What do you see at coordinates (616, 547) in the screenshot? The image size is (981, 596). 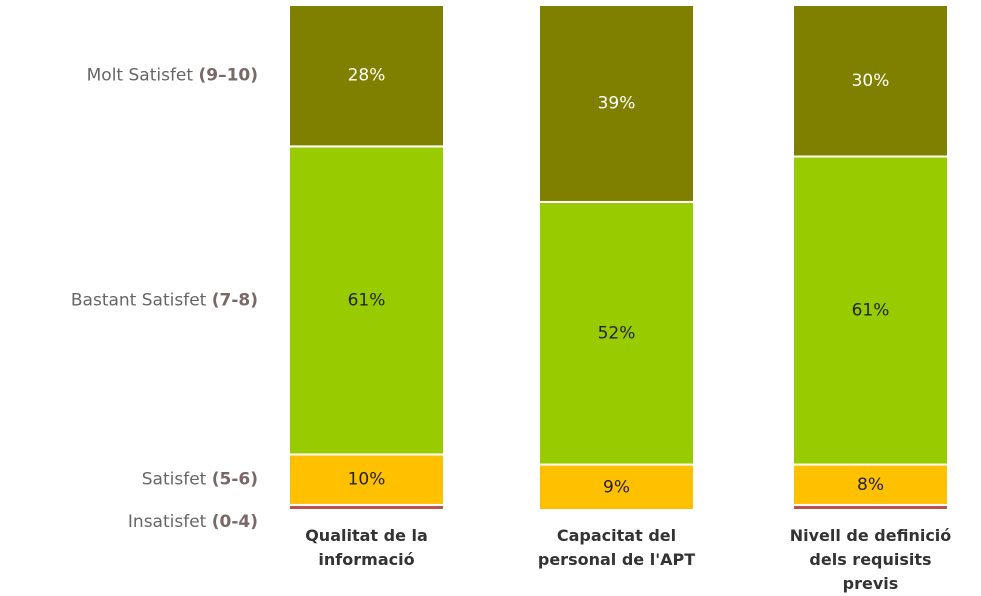 I see `category-label: Capacitat del personal de l'APT` at bounding box center [616, 547].